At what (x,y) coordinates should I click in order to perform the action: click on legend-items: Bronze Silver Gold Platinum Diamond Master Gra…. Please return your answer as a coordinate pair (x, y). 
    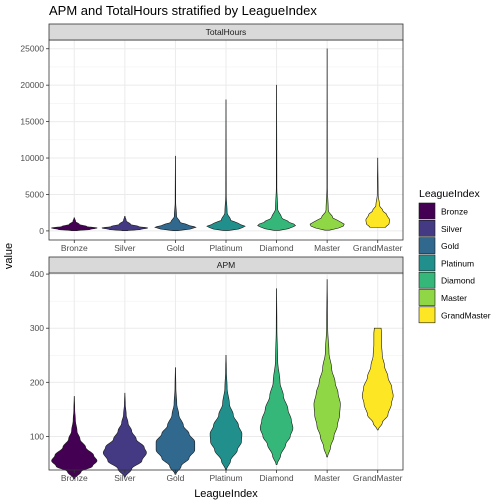
    Looking at the image, I should click on (454, 263).